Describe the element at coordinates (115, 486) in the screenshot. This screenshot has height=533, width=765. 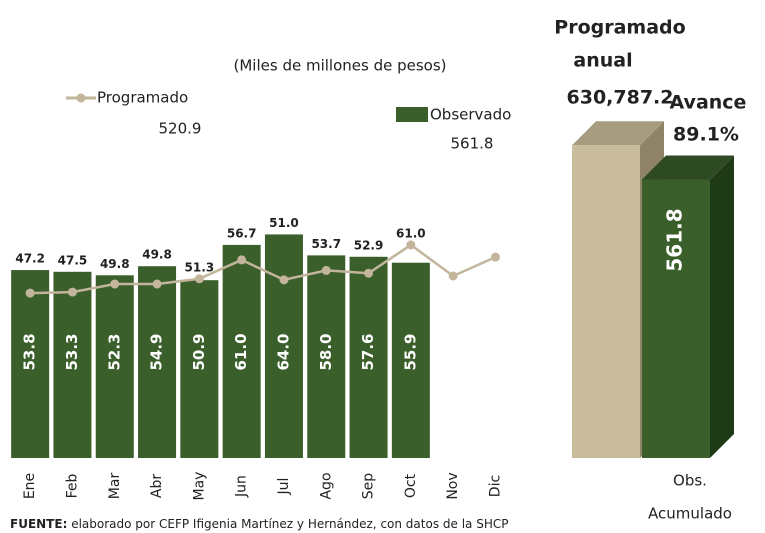
I see `x-tick-label: Mar` at that location.